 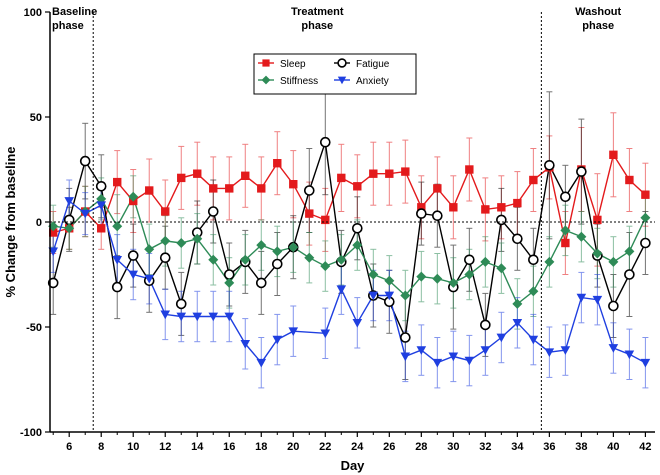 I want to click on x-tick-label: 6, so click(x=69, y=447).